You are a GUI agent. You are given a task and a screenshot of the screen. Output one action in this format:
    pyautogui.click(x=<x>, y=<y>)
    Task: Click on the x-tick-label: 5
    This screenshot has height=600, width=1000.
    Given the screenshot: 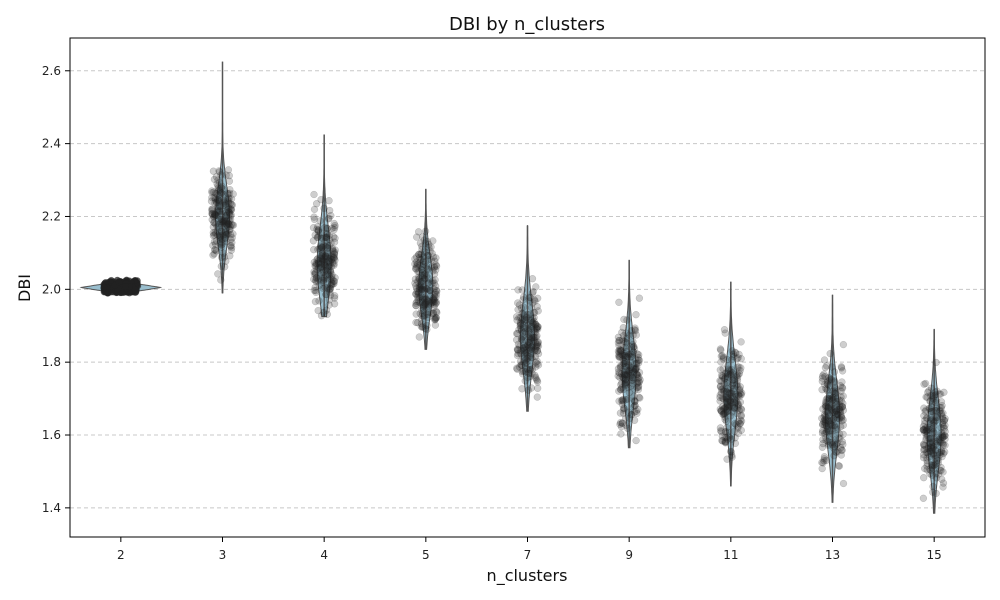 What is the action you would take?
    pyautogui.click(x=426, y=555)
    